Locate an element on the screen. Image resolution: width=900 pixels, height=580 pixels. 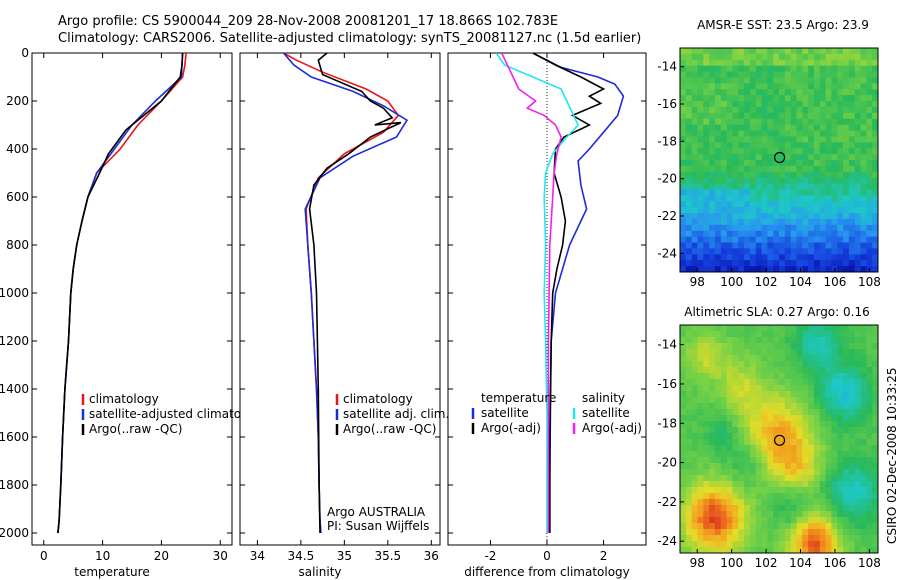
y-tick-label: 800 is located at coordinates (17, 245).